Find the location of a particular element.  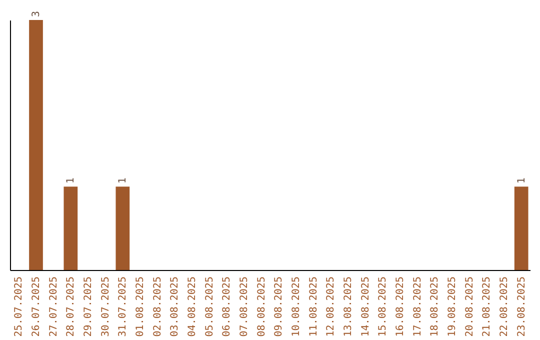

x-tick-label: 26.07.2025 is located at coordinates (36, 306).